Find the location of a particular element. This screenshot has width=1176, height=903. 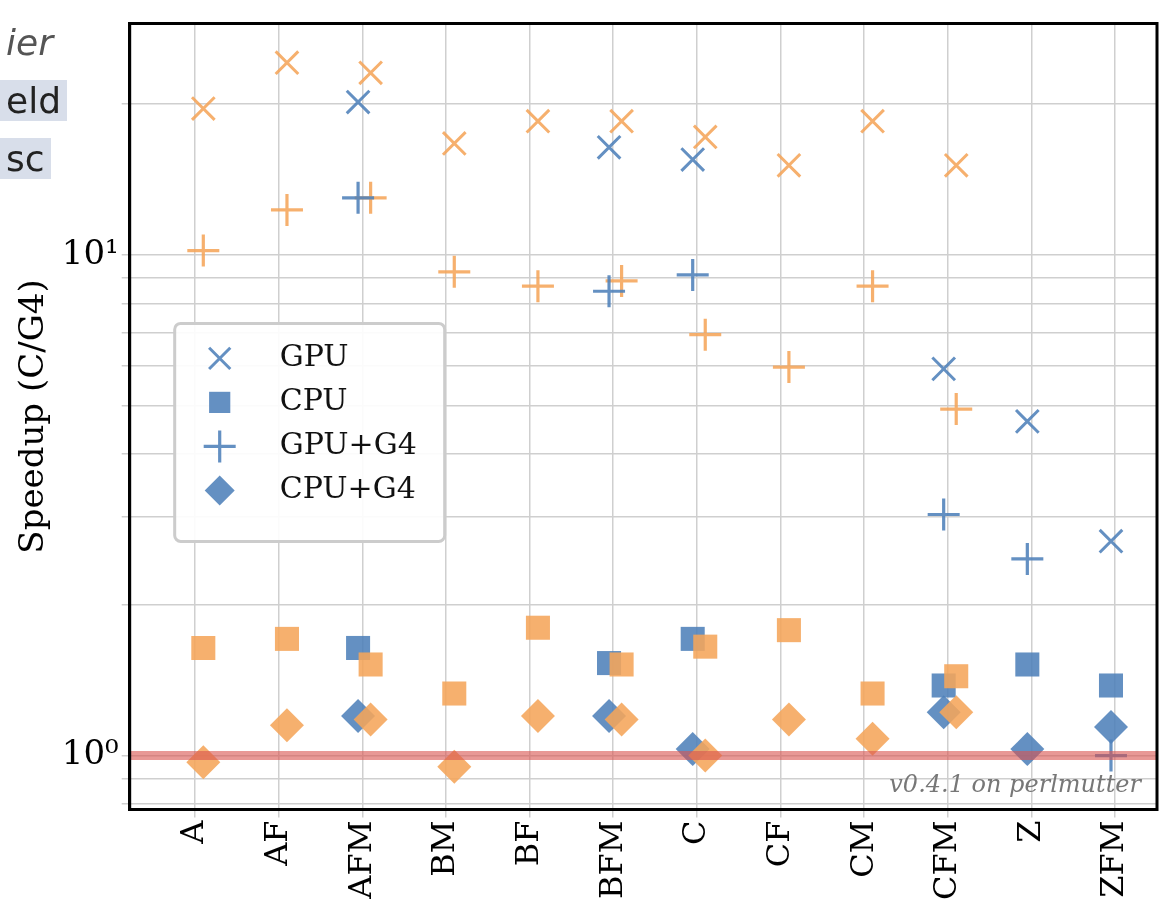

x-tick-label: BFM is located at coordinates (610, 860).